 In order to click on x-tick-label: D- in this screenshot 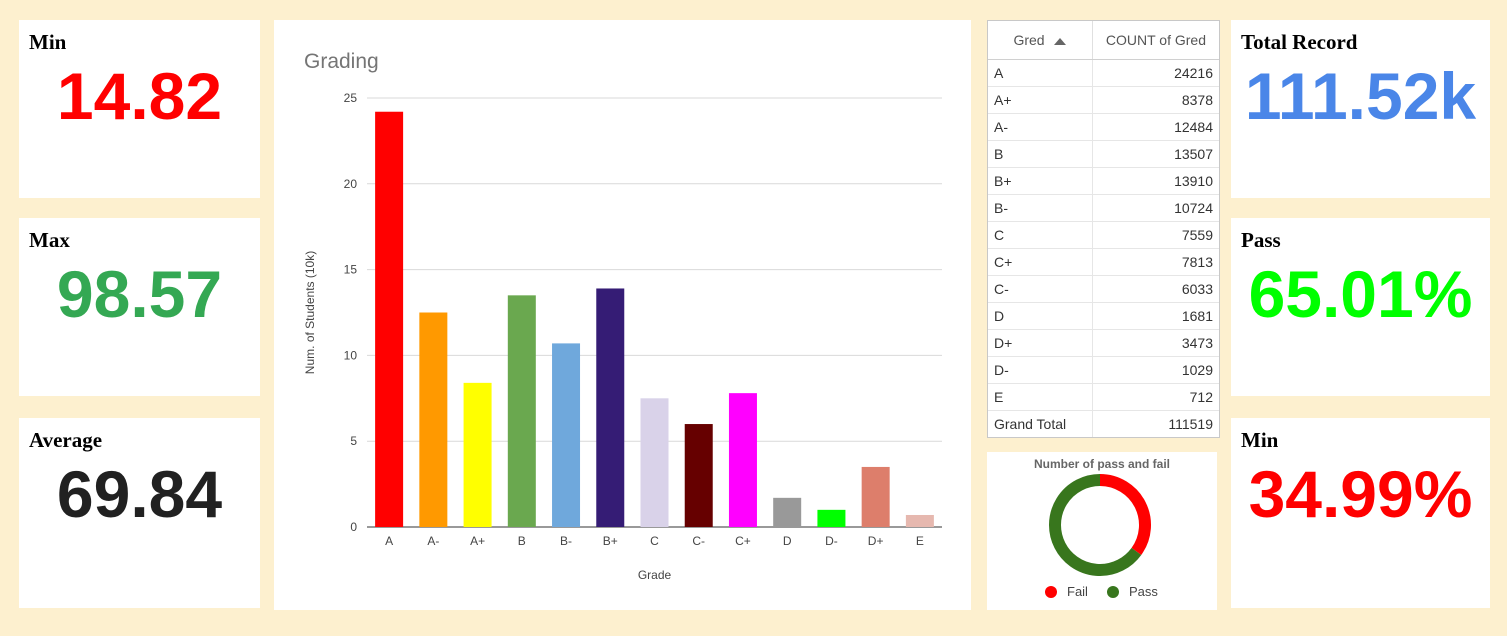, I will do `click(831, 541)`.